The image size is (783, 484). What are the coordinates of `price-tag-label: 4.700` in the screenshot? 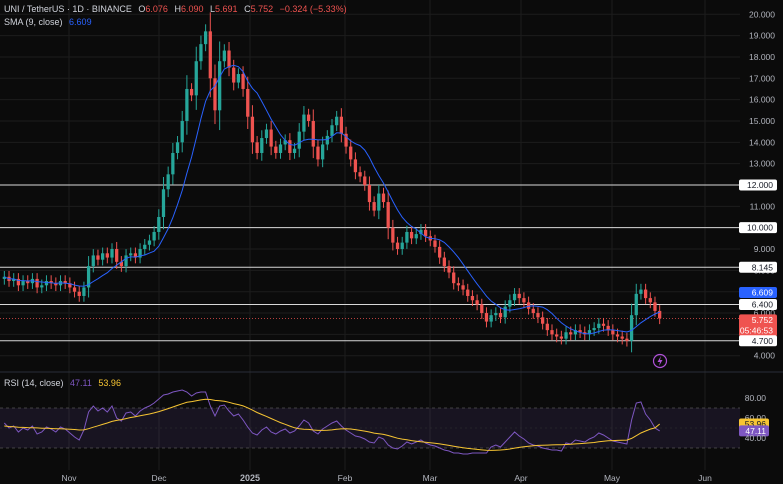 It's located at (763, 341).